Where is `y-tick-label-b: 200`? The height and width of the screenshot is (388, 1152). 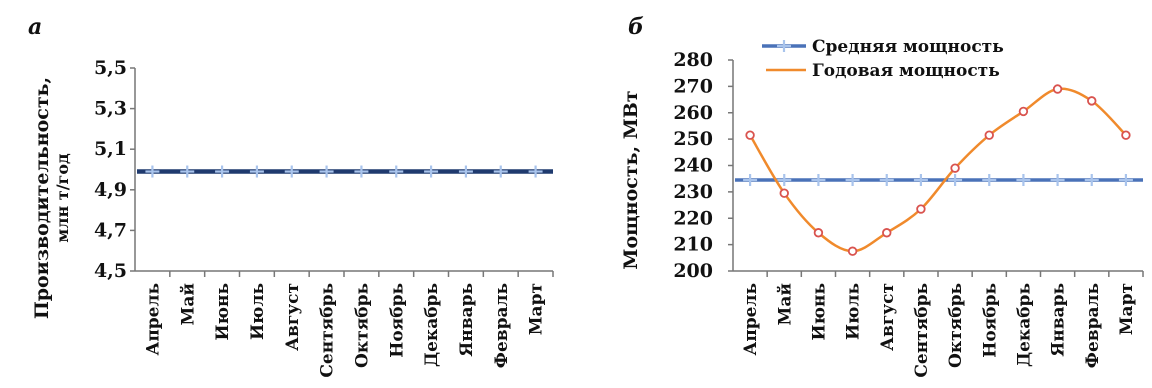
y-tick-label-b: 200 is located at coordinates (693, 271).